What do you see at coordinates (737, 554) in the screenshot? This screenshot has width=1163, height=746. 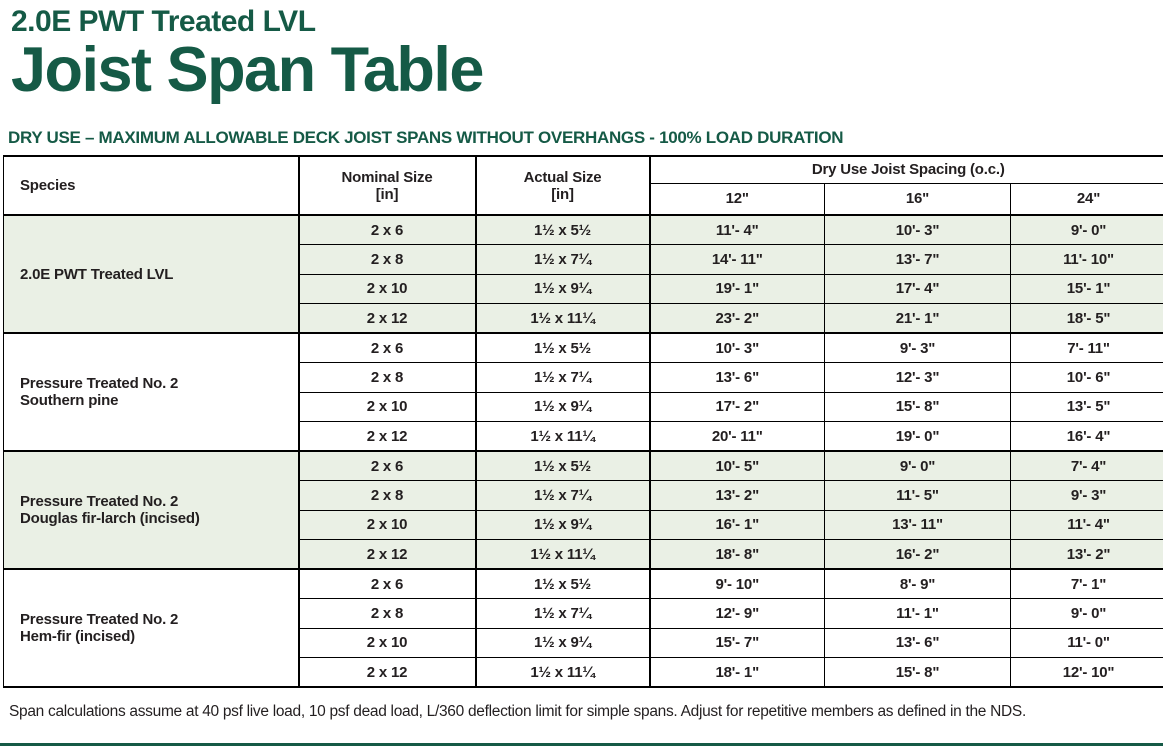 I see `span-value-cell-12in: 18'- 8"` at bounding box center [737, 554].